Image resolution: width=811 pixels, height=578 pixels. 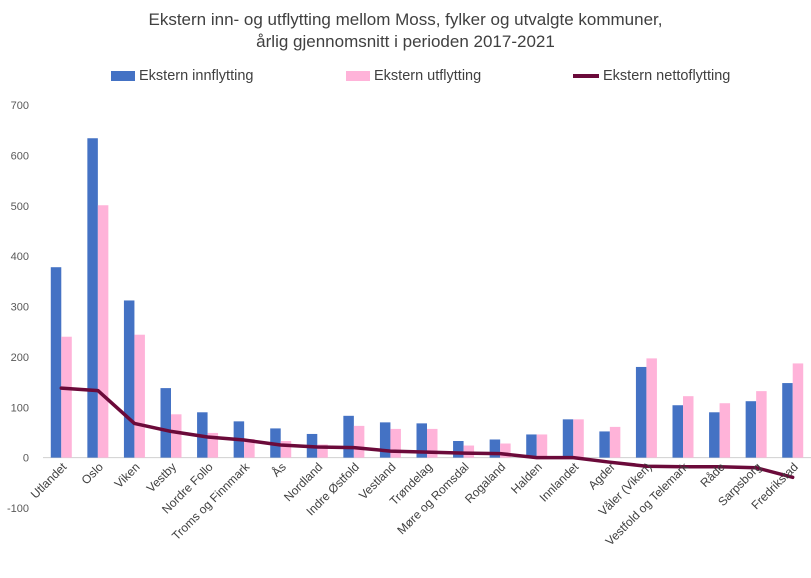 I want to click on legend-item-innflytting: Ekstern innflytting, so click(x=182, y=76).